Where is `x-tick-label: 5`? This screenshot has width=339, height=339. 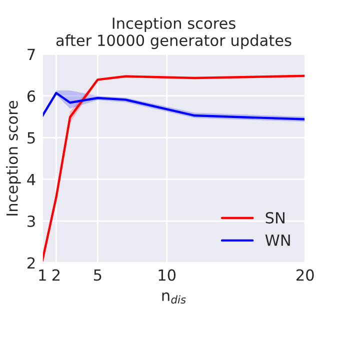
x-tick-label: 5 is located at coordinates (98, 275).